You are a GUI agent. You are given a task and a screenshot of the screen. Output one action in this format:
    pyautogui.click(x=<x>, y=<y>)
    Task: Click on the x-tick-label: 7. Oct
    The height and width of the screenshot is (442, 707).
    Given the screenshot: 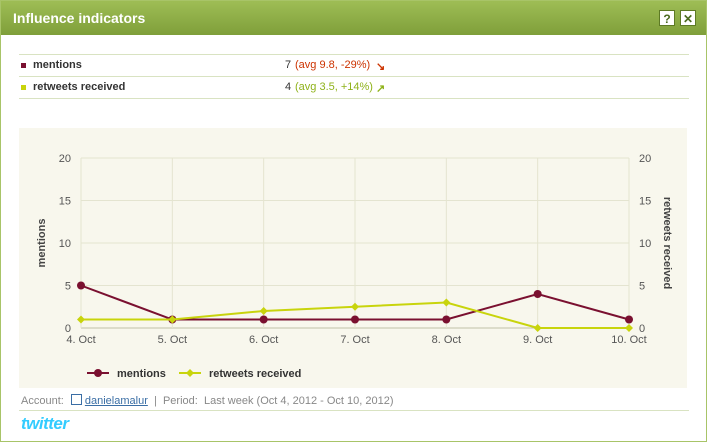 What is the action you would take?
    pyautogui.click(x=354, y=340)
    